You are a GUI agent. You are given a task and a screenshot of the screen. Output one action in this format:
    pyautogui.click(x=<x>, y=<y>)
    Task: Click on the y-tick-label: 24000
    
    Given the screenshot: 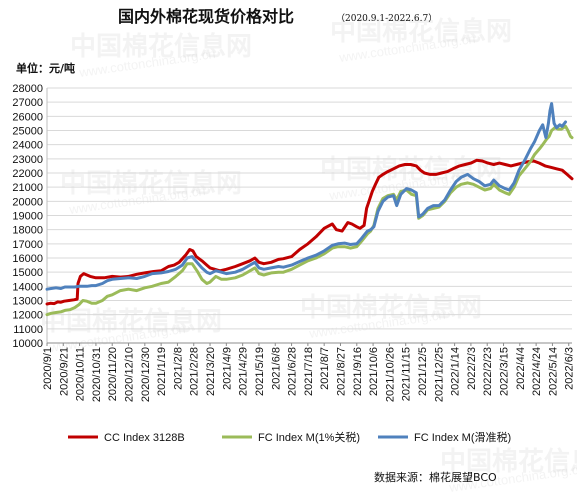 What is the action you would take?
    pyautogui.click(x=27, y=146)
    